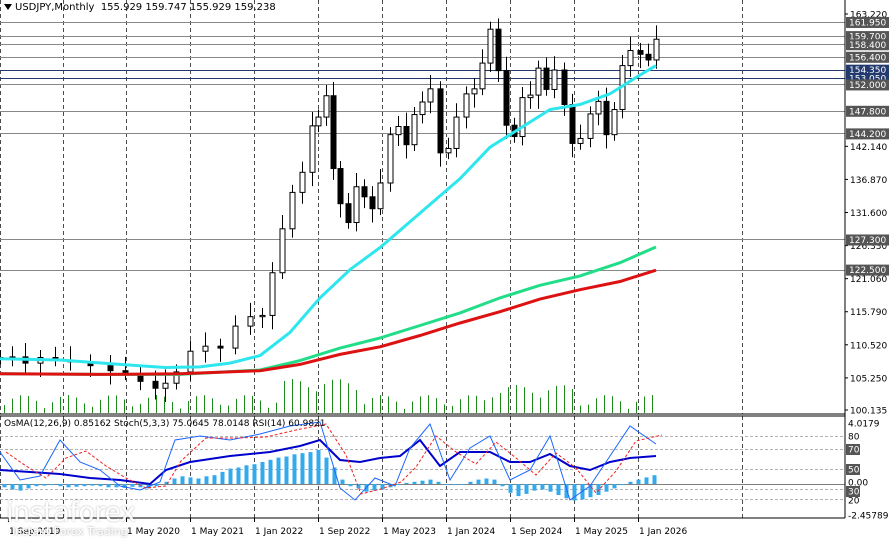  Describe the element at coordinates (854, 502) in the screenshot. I see `indicator-axis-label: 20` at that location.